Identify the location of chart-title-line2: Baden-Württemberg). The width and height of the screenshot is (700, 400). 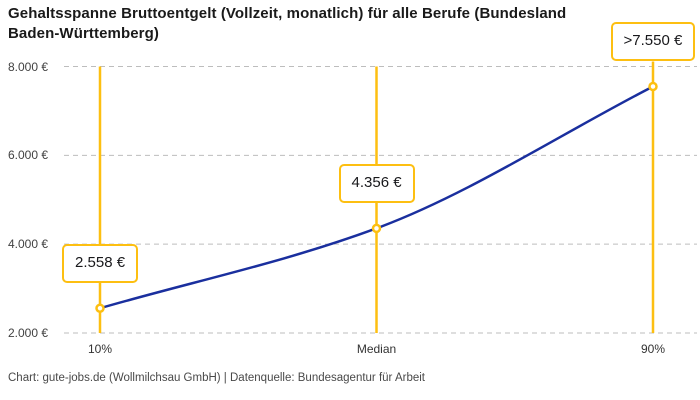
(83, 33).